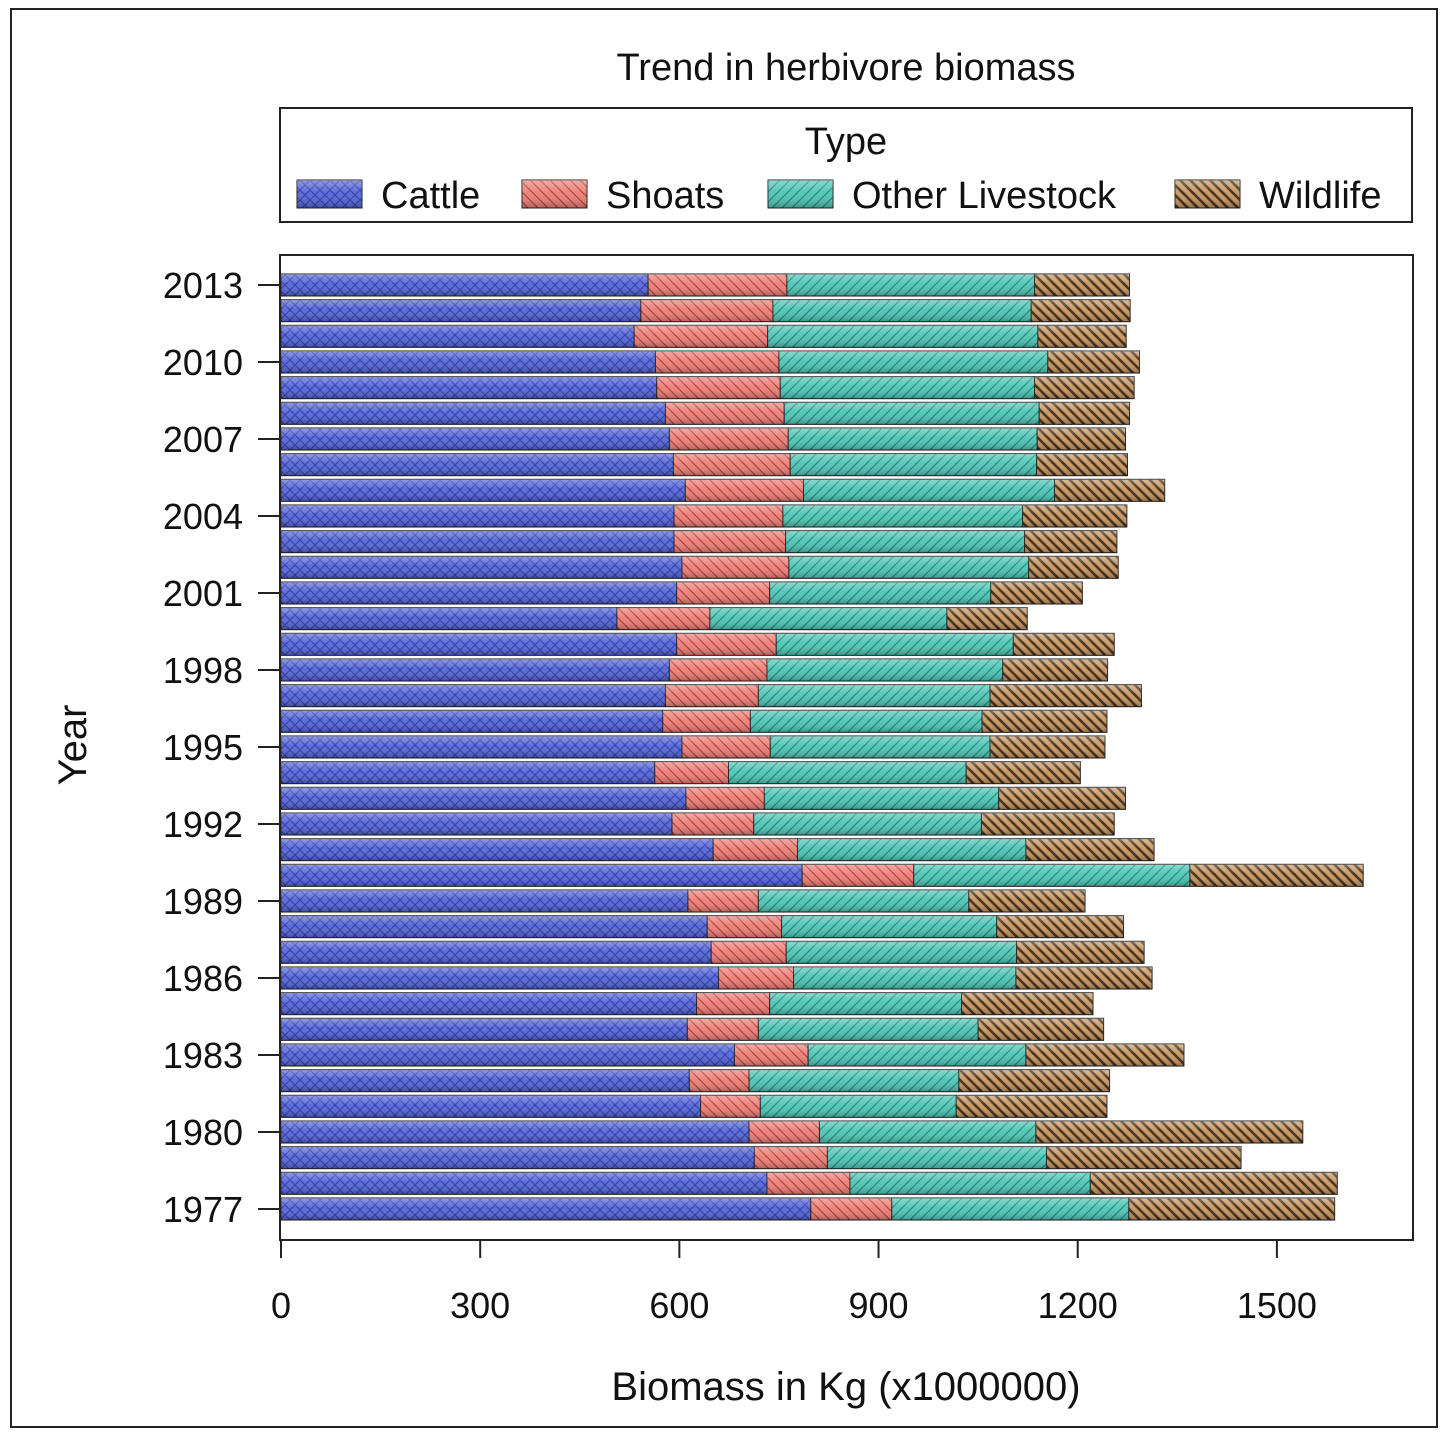  Describe the element at coordinates (508, 1055) in the screenshot. I see `bar-sheen-cattle-1983` at that location.